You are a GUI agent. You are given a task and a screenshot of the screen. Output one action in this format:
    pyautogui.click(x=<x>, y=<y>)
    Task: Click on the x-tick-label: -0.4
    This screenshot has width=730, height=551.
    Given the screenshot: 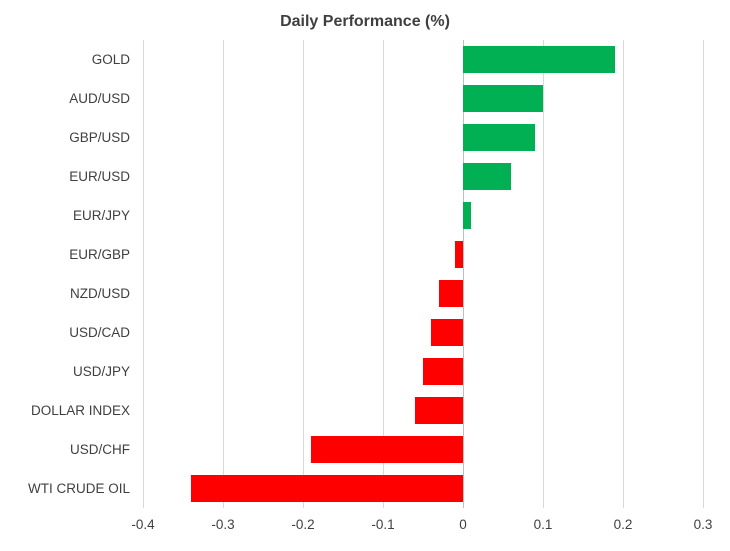 What is the action you would take?
    pyautogui.click(x=143, y=524)
    